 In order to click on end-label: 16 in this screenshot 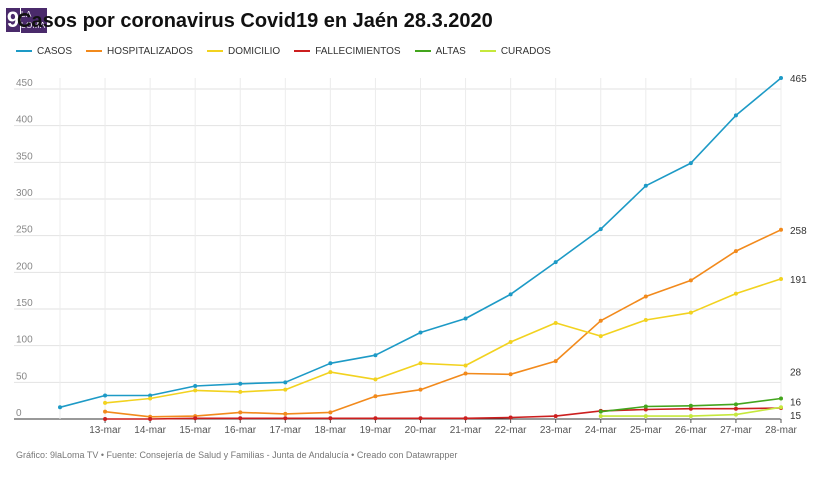, I will do `click(796, 402)`.